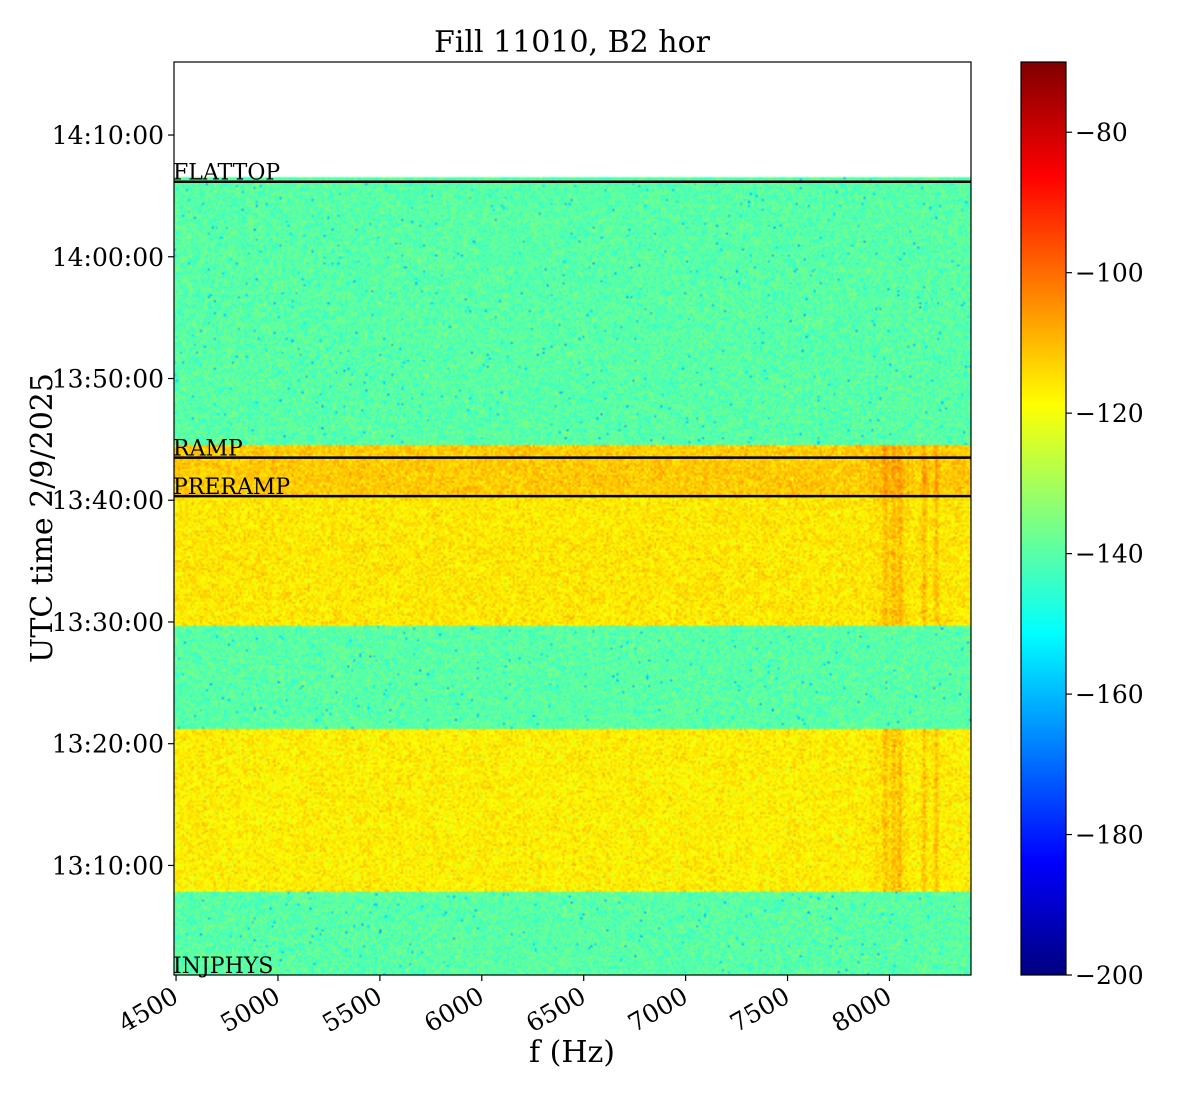 This screenshot has width=1200, height=1100. Describe the element at coordinates (760, 1009) in the screenshot. I see `x-tick-label: 7500` at that location.